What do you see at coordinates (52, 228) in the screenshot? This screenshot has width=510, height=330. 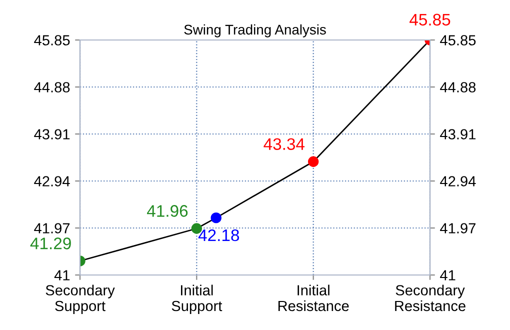 I see `y-tick-label: 41.97` at bounding box center [52, 228].